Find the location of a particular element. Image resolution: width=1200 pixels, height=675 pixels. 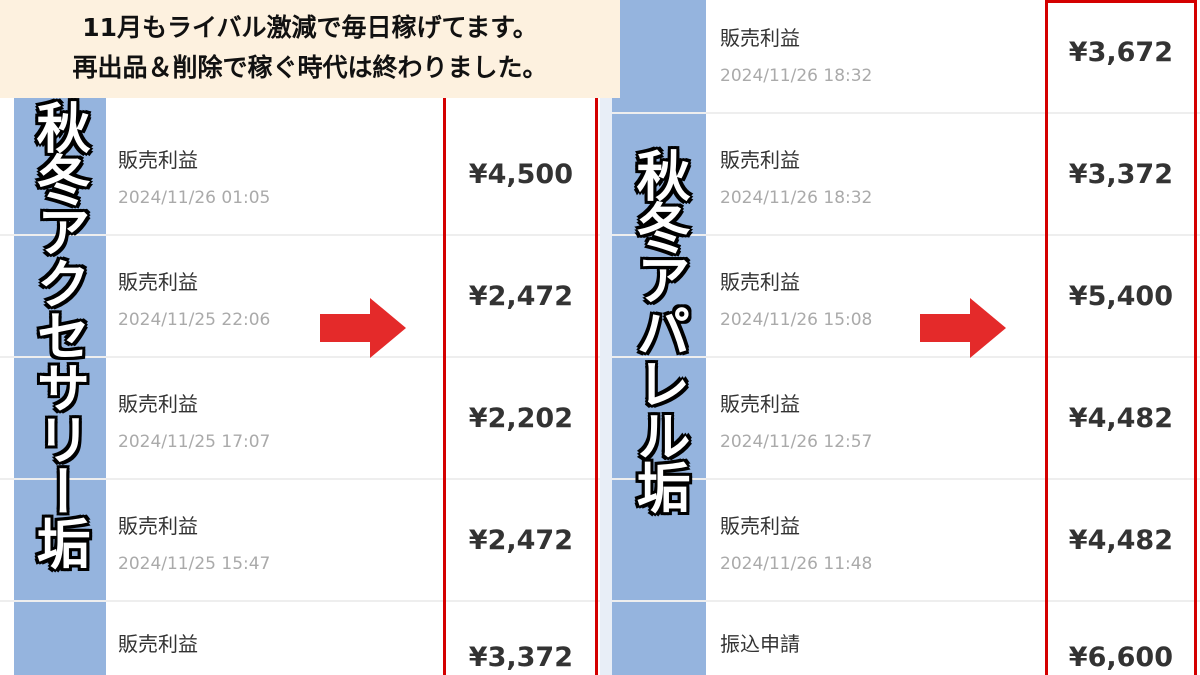

transaction-date: 2024/11/26 01:05 is located at coordinates (194, 198).